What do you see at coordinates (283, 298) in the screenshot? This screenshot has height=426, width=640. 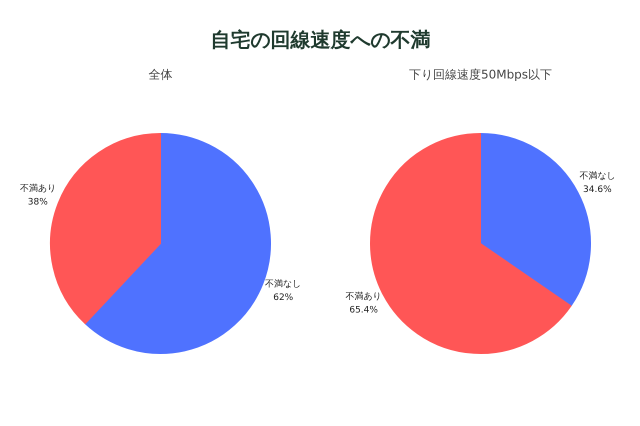 I see `data-label: 62%` at bounding box center [283, 298].